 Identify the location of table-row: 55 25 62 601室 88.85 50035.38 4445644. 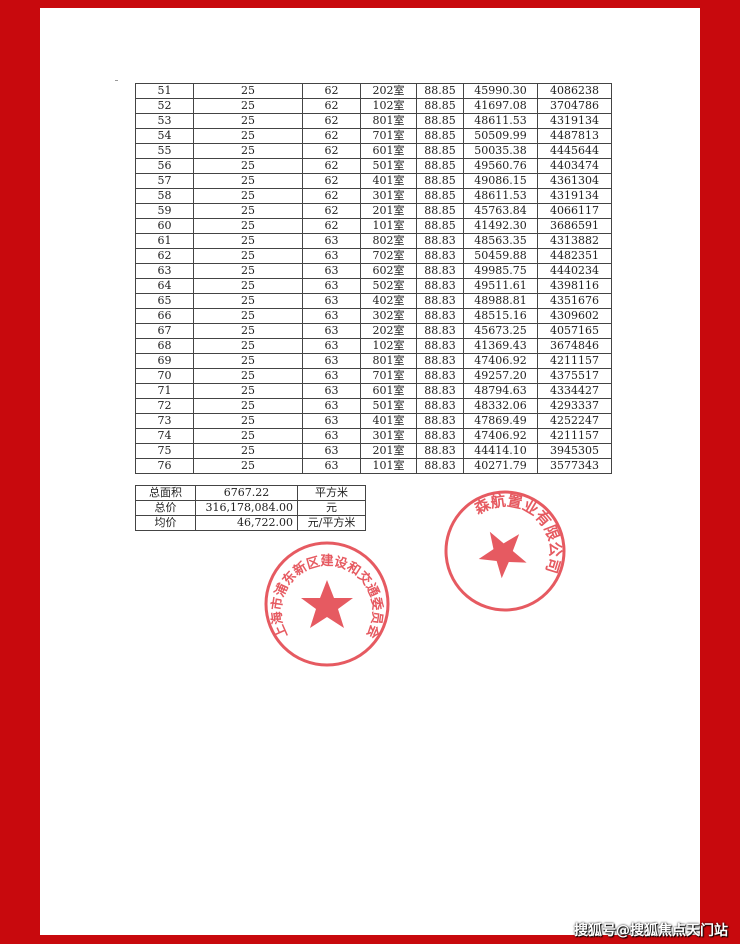
(373, 151).